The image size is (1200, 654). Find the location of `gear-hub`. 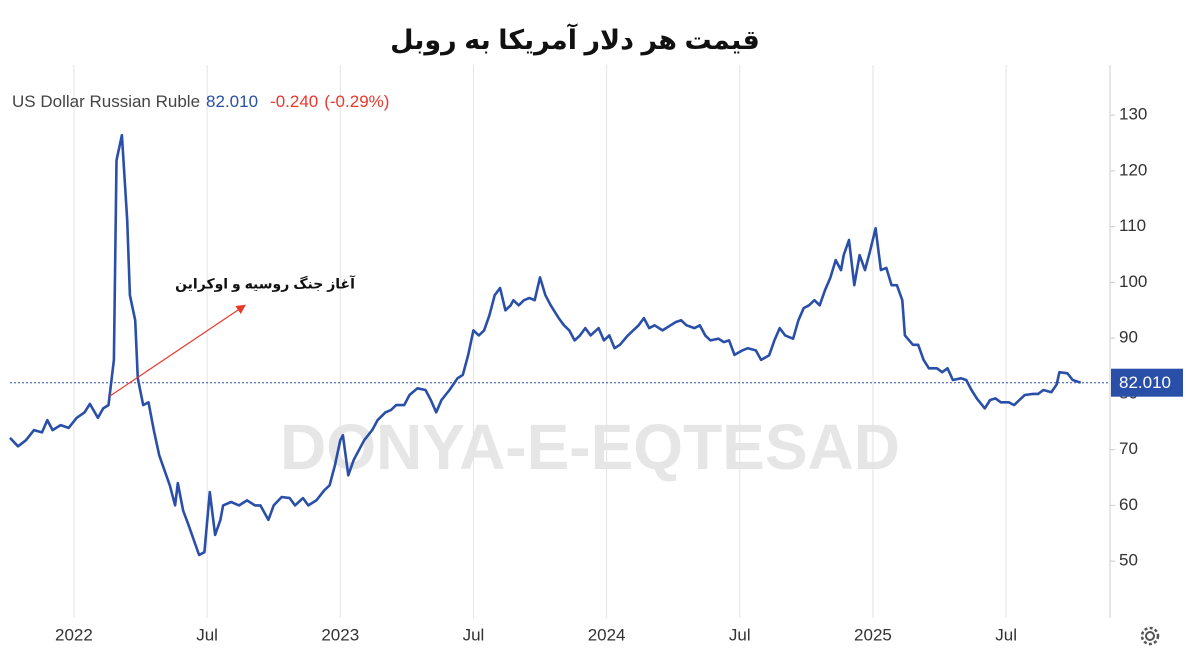

gear-hub is located at coordinates (1150, 636).